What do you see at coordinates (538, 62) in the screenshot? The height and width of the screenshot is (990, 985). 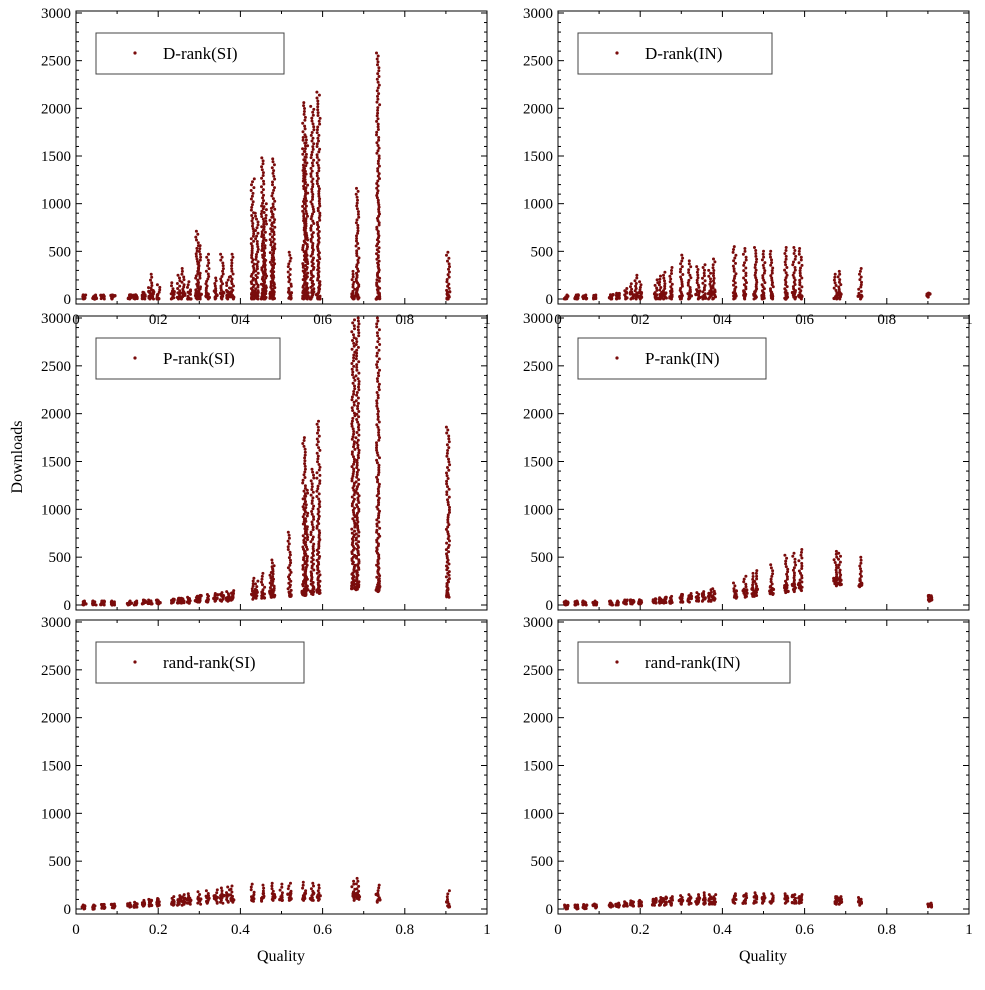 I see `y-tick-label: 2500` at bounding box center [538, 62].